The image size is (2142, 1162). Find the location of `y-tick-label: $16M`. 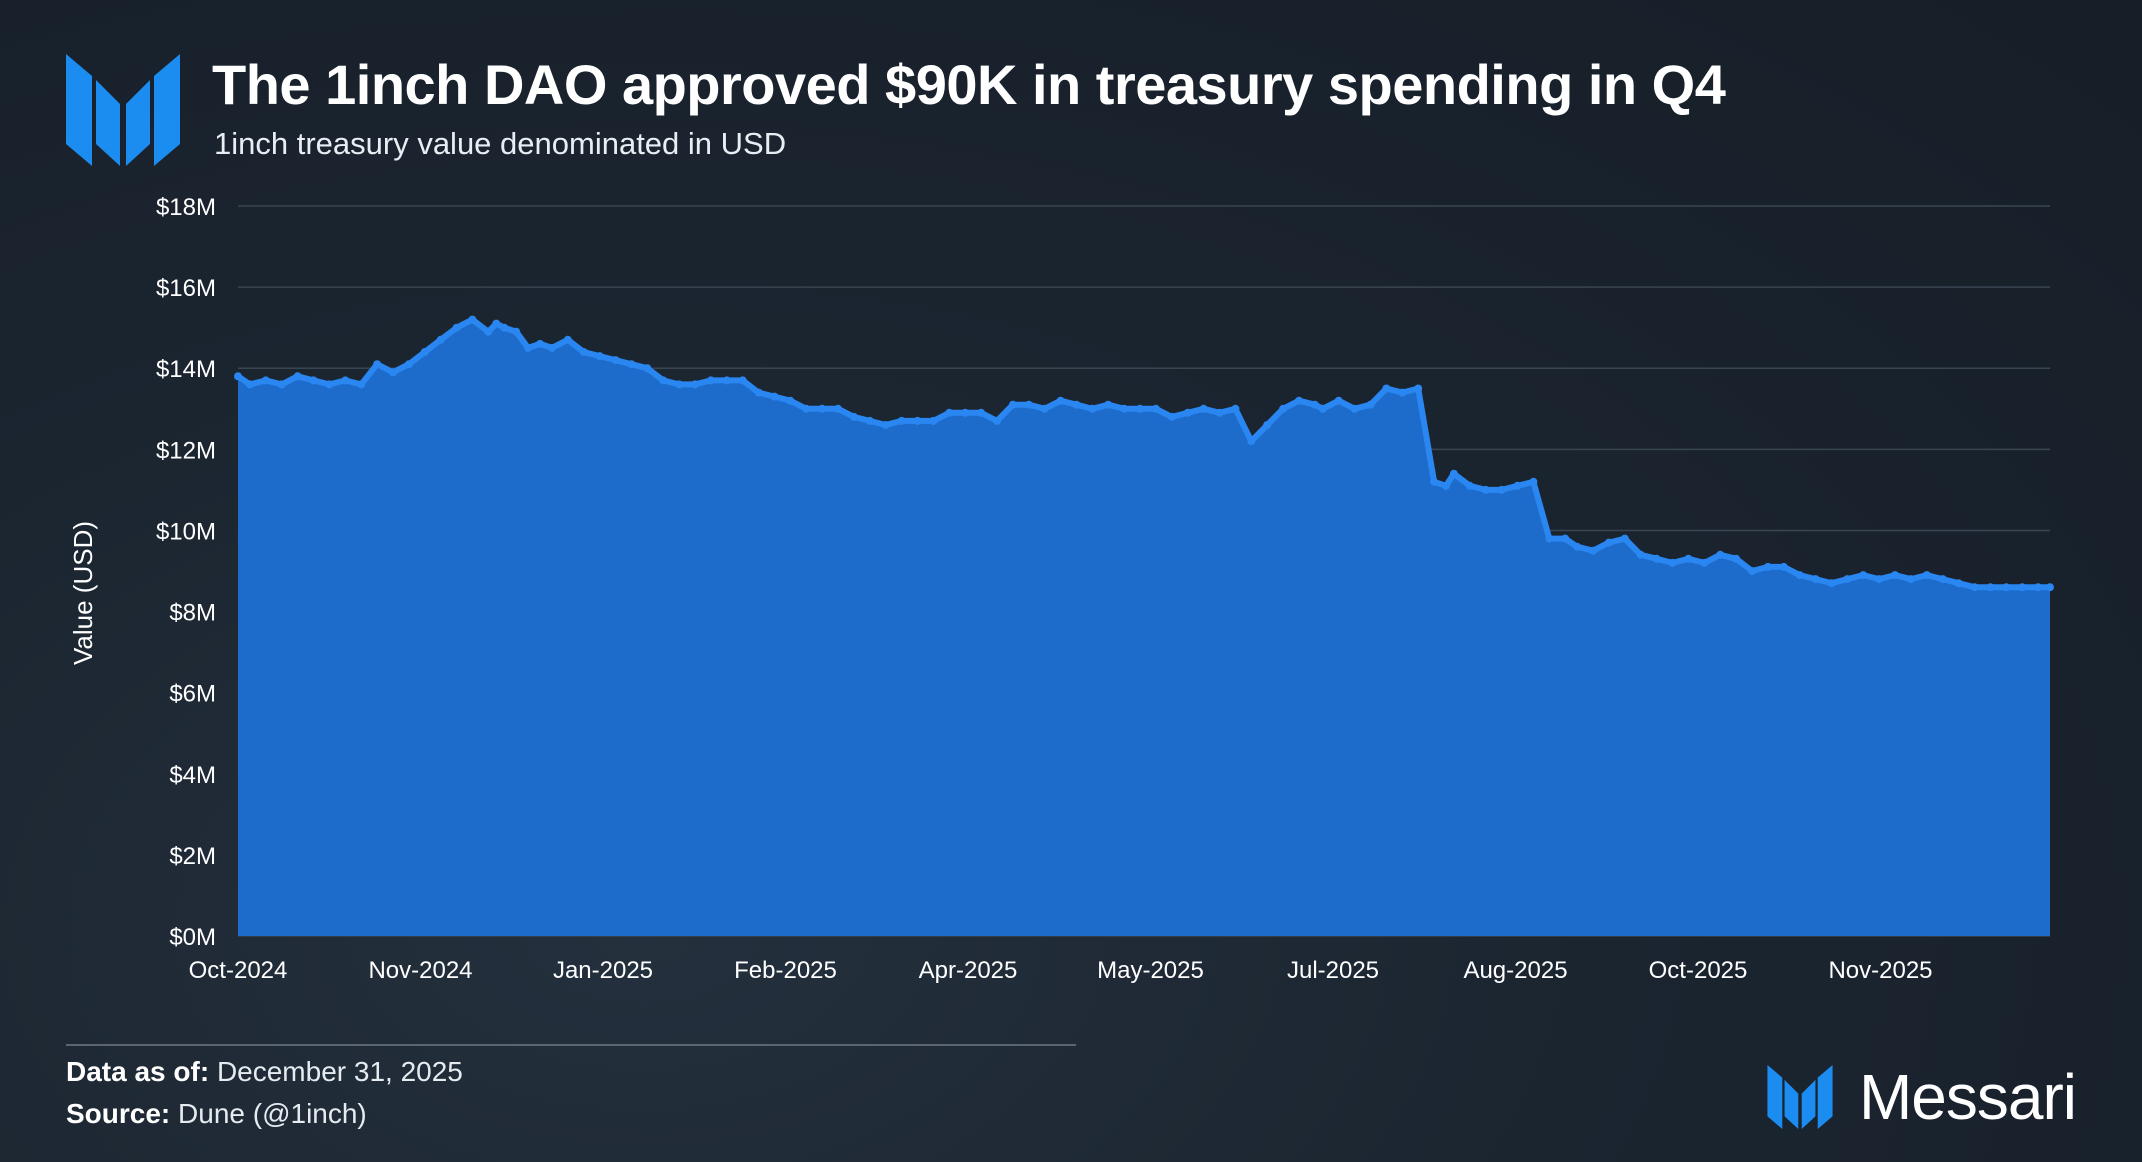

y-tick-label: $16M is located at coordinates (186, 288).